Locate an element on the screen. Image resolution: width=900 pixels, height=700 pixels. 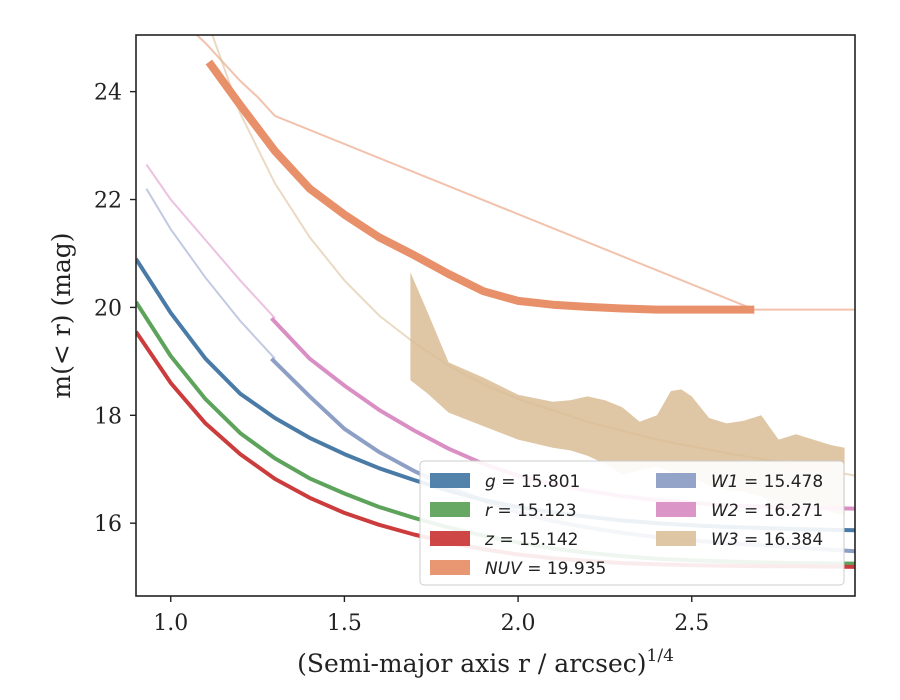
x-tick-label: 2.5 is located at coordinates (691, 623).